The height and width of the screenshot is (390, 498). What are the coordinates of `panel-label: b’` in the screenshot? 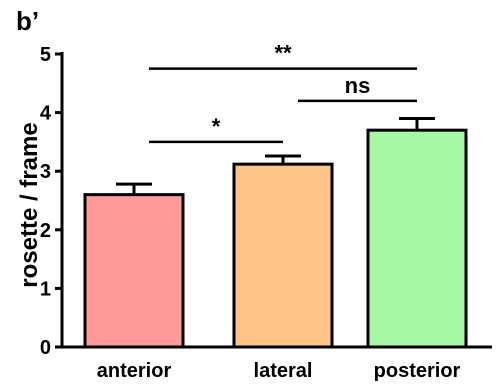 It's located at (27, 21).